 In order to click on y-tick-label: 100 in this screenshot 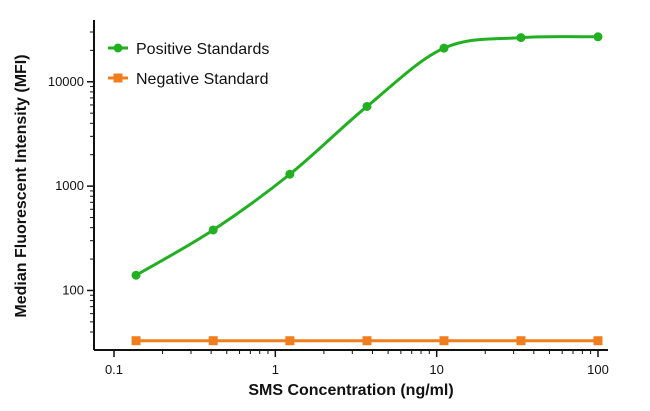, I will do `click(73, 289)`.